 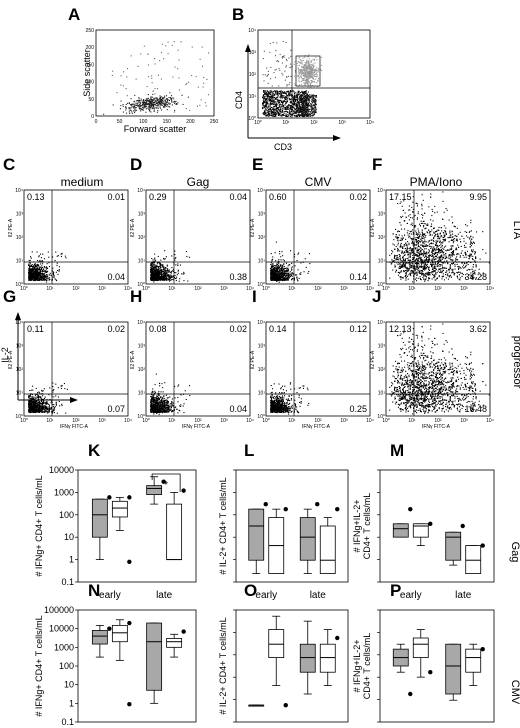 I want to click on panel-a-frame, so click(x=155, y=73).